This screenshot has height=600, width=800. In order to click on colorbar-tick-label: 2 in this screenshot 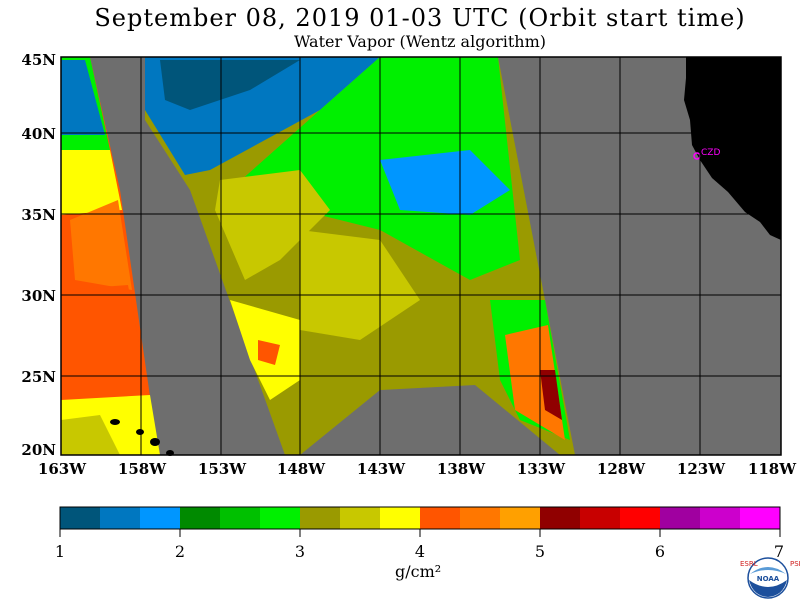, I will do `click(180, 551)`.